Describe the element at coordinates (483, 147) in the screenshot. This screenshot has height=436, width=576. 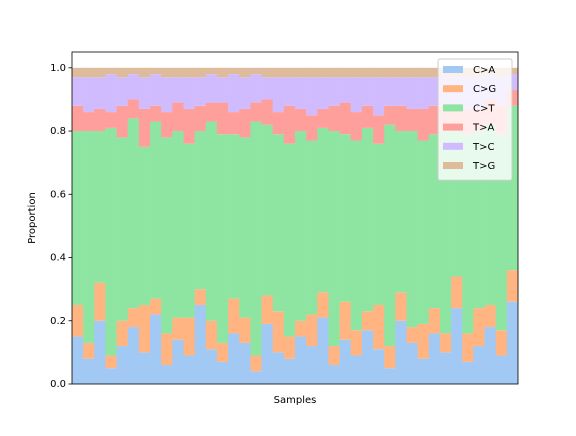
I see `legend-label: T>C` at that location.